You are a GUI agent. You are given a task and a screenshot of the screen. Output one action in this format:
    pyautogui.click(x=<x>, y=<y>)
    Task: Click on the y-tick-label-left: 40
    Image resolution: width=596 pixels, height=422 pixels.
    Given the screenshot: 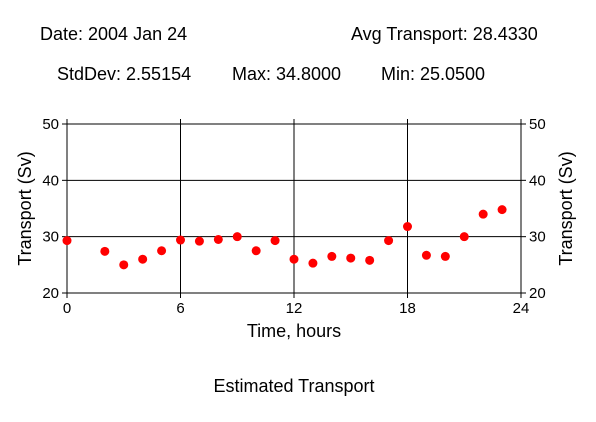 What is the action you would take?
    pyautogui.click(x=50, y=180)
    